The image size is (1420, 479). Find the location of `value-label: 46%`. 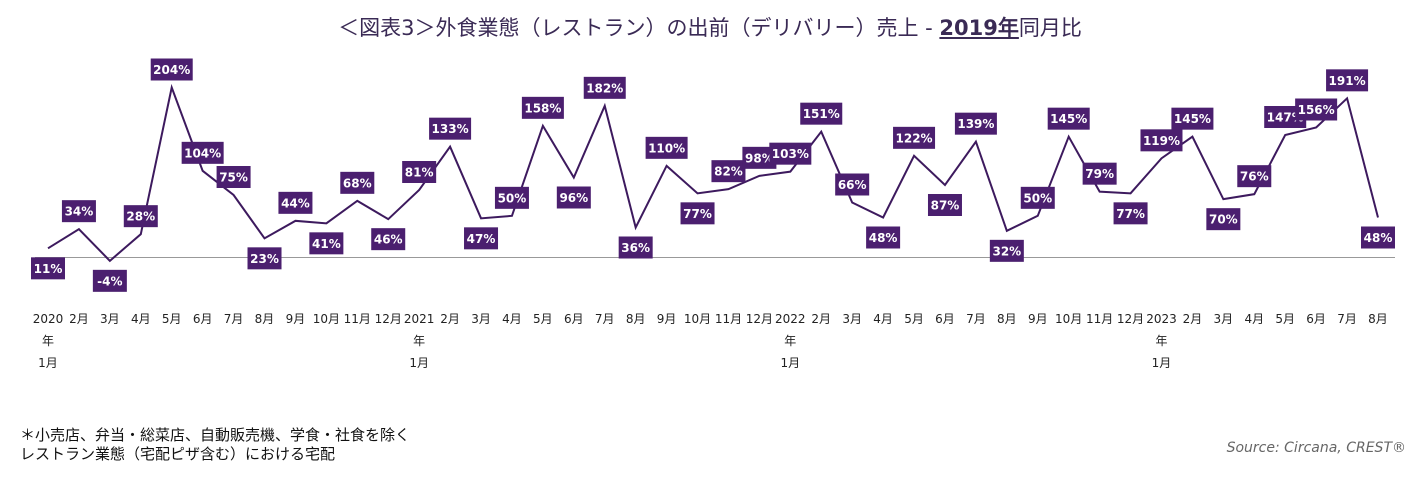

value-label: 46% is located at coordinates (388, 240).